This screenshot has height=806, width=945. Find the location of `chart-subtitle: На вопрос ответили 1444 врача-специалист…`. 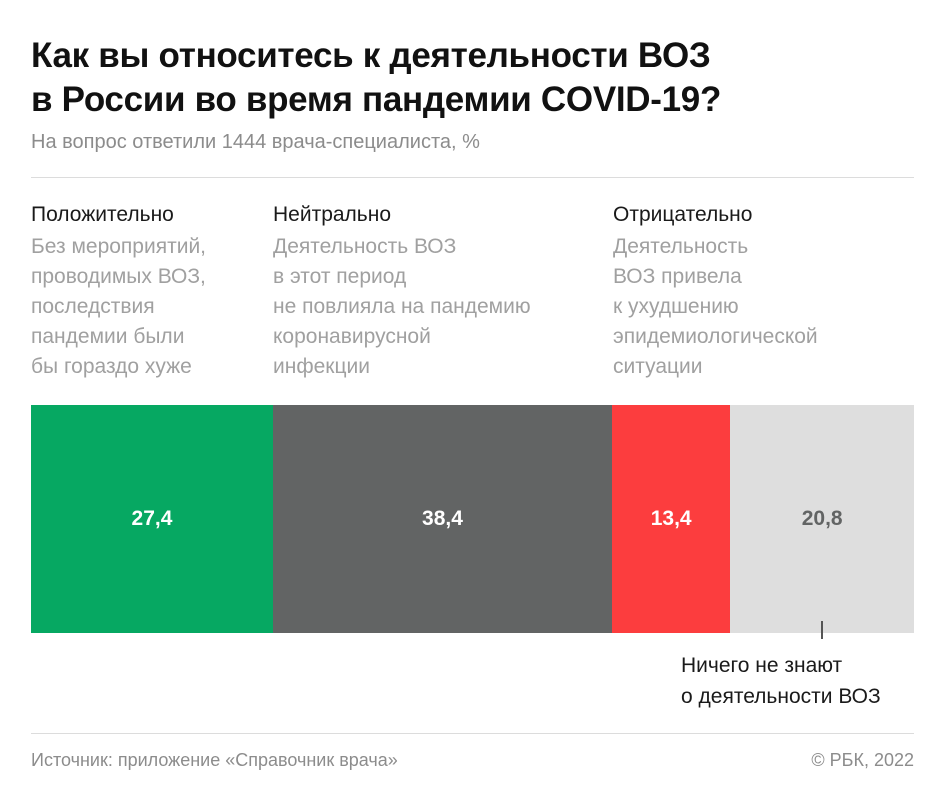

chart-subtitle: На вопрос ответили 1444 врача-специалист… is located at coordinates (255, 142).